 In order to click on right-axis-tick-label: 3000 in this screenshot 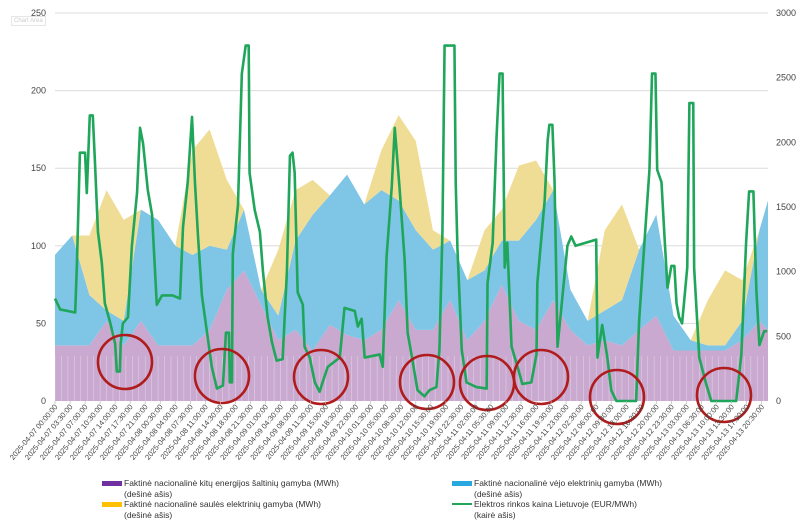, I will do `click(786, 13)`.